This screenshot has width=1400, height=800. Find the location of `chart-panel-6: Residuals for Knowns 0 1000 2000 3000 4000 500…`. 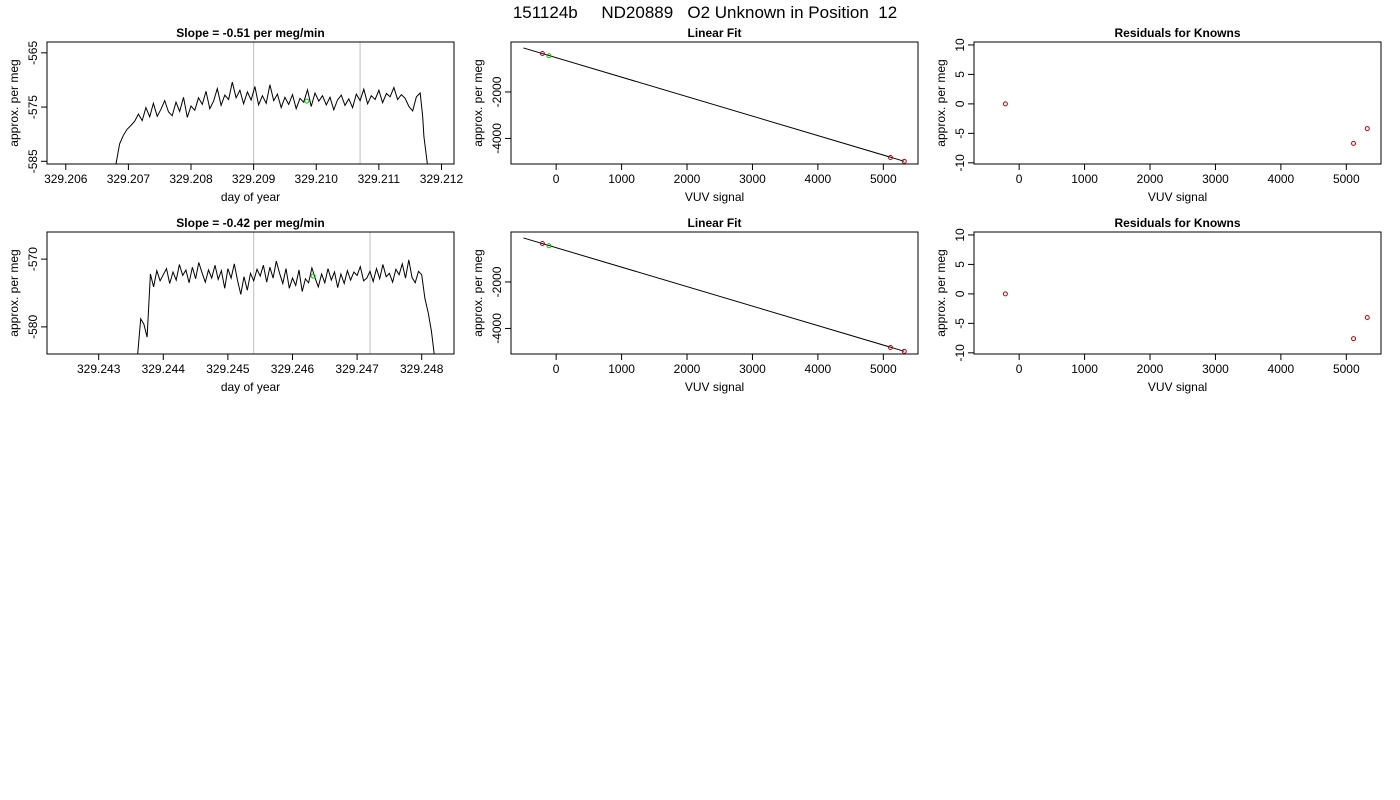

chart-panel-6: Residuals for Knowns 0 1000 2000 3000 4000 500… is located at coordinates (1158, 305).